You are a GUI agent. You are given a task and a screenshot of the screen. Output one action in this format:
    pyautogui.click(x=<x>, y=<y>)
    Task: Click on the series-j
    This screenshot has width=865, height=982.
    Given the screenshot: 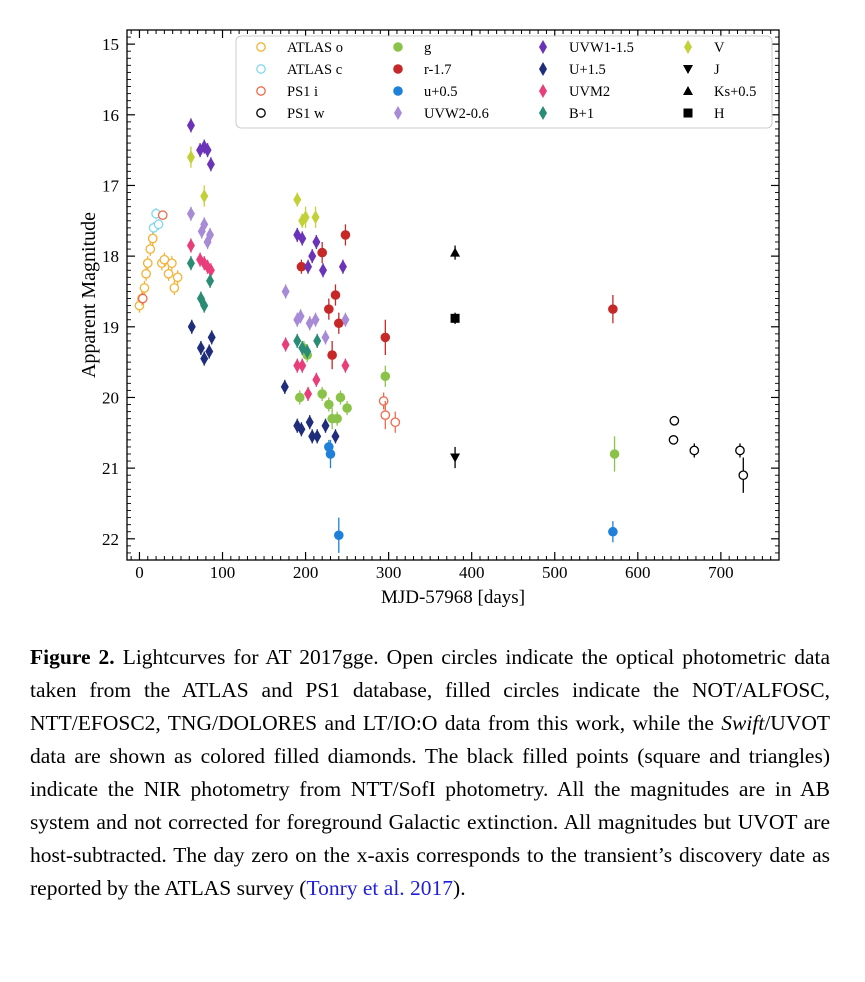 What is the action you would take?
    pyautogui.click(x=455, y=457)
    